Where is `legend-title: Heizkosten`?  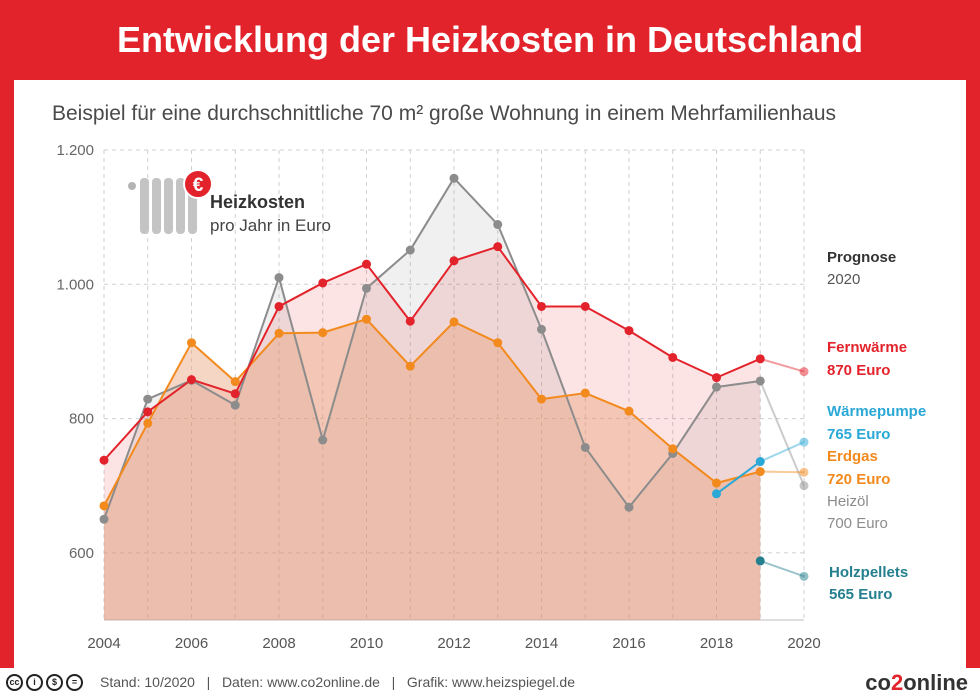
legend-title: Heizkosten is located at coordinates (257, 202).